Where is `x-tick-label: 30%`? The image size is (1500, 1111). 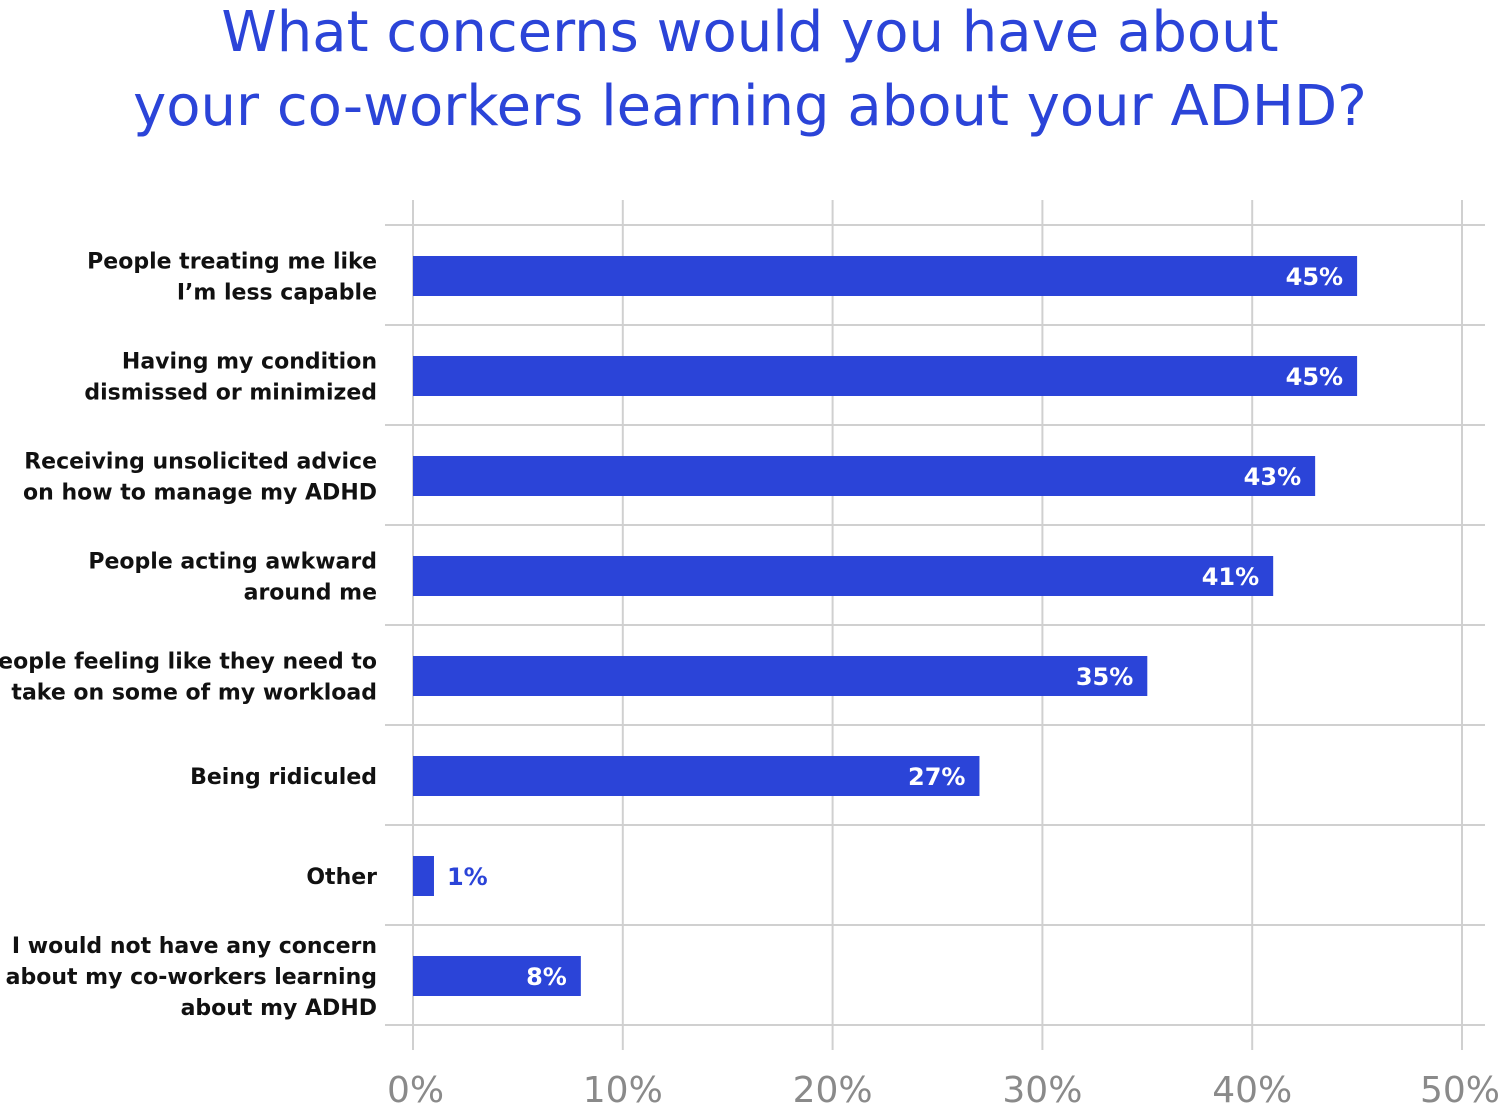 x-tick-label: 30% is located at coordinates (1042, 1090).